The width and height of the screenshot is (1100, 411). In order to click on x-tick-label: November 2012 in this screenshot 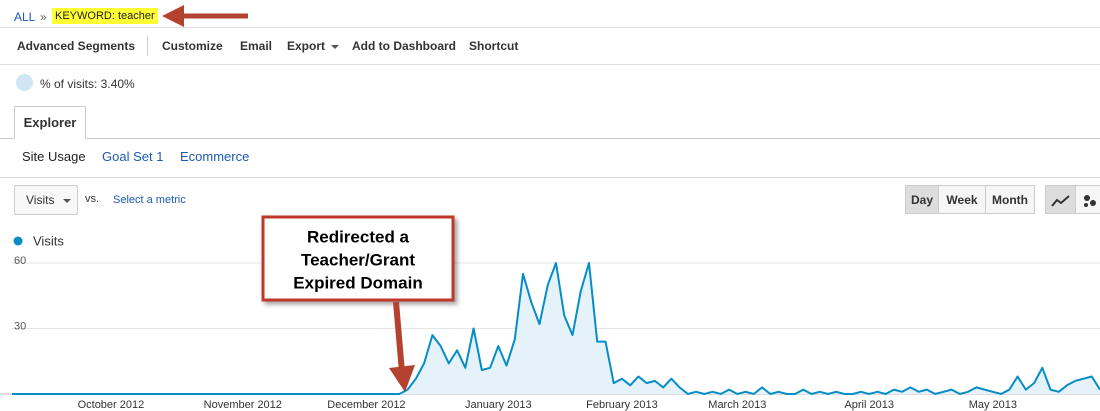, I will do `click(243, 405)`.